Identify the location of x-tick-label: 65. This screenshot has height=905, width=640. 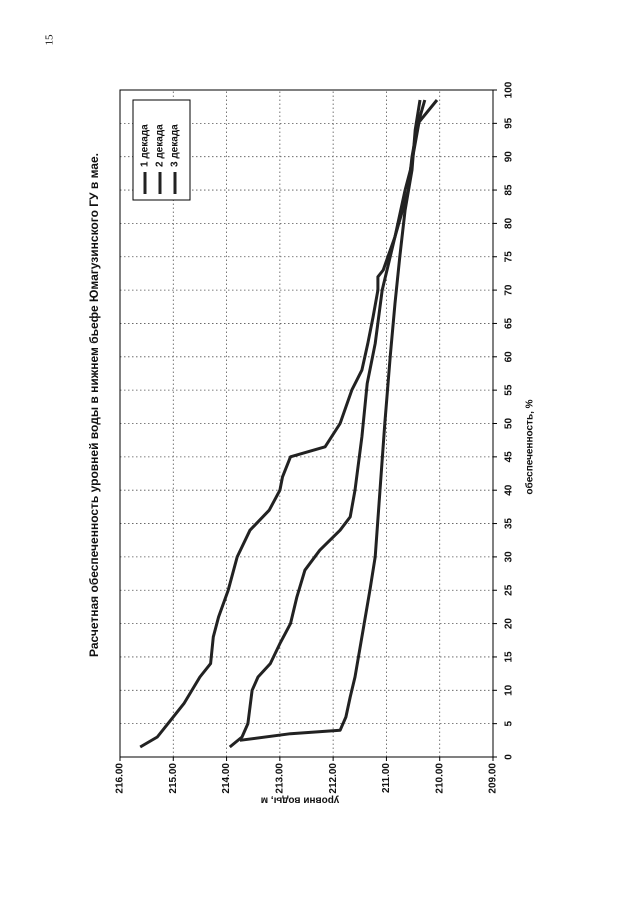
(509, 323).